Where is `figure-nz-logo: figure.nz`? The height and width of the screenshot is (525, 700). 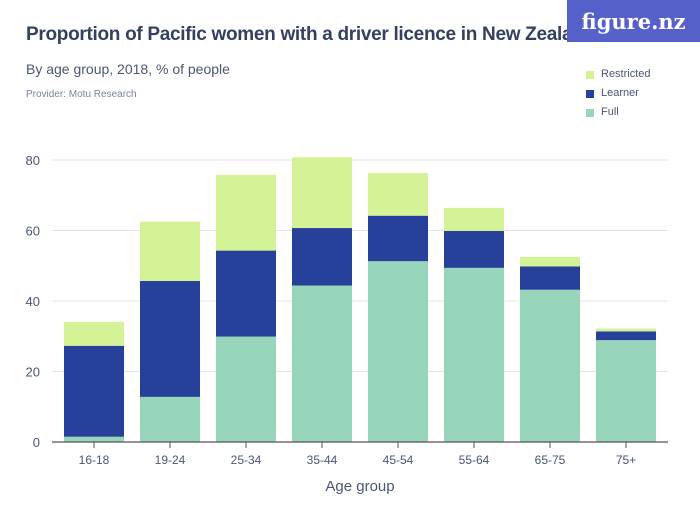
figure-nz-logo: figure.nz is located at coordinates (633, 21).